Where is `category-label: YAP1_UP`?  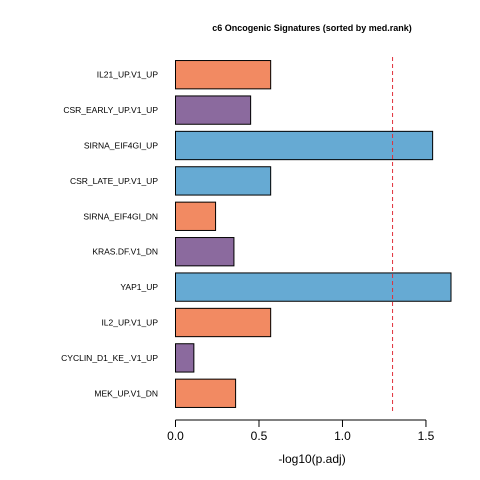 category-label: YAP1_UP is located at coordinates (139, 287).